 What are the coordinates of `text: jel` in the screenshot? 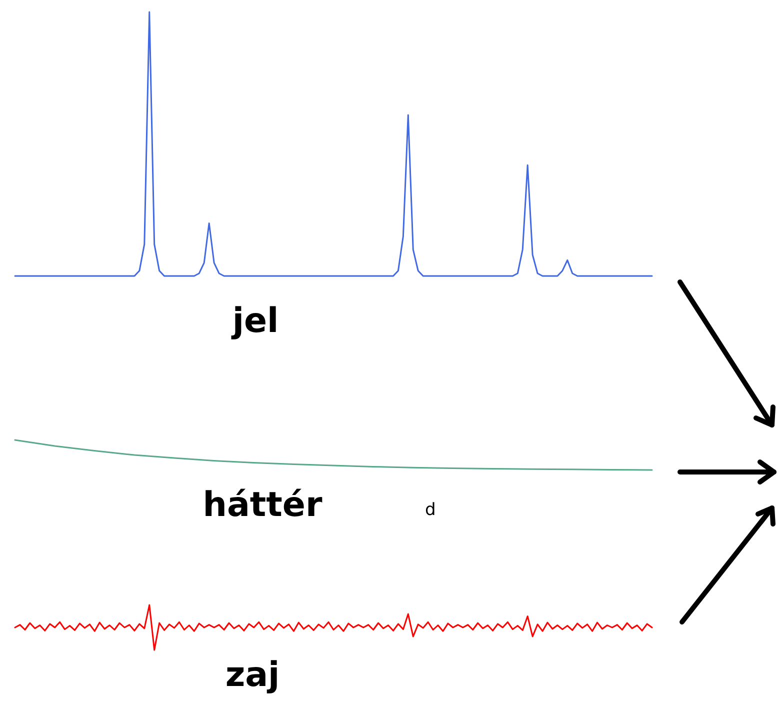 It's located at (254, 320).